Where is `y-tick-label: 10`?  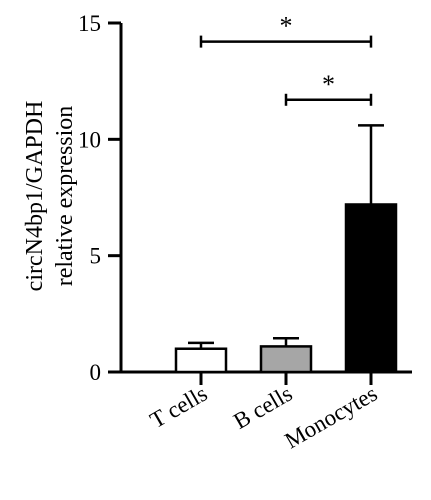 y-tick-label: 10 is located at coordinates (89, 139).